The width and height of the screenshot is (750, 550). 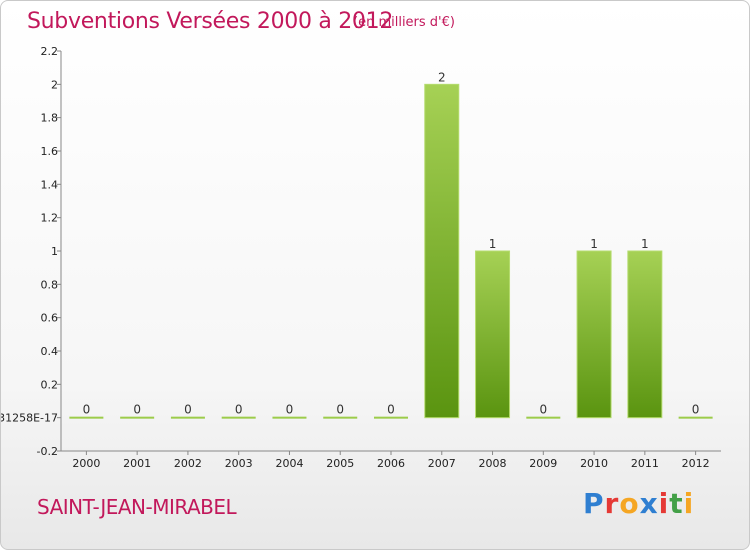 I want to click on logo-letter: x, so click(x=649, y=503).